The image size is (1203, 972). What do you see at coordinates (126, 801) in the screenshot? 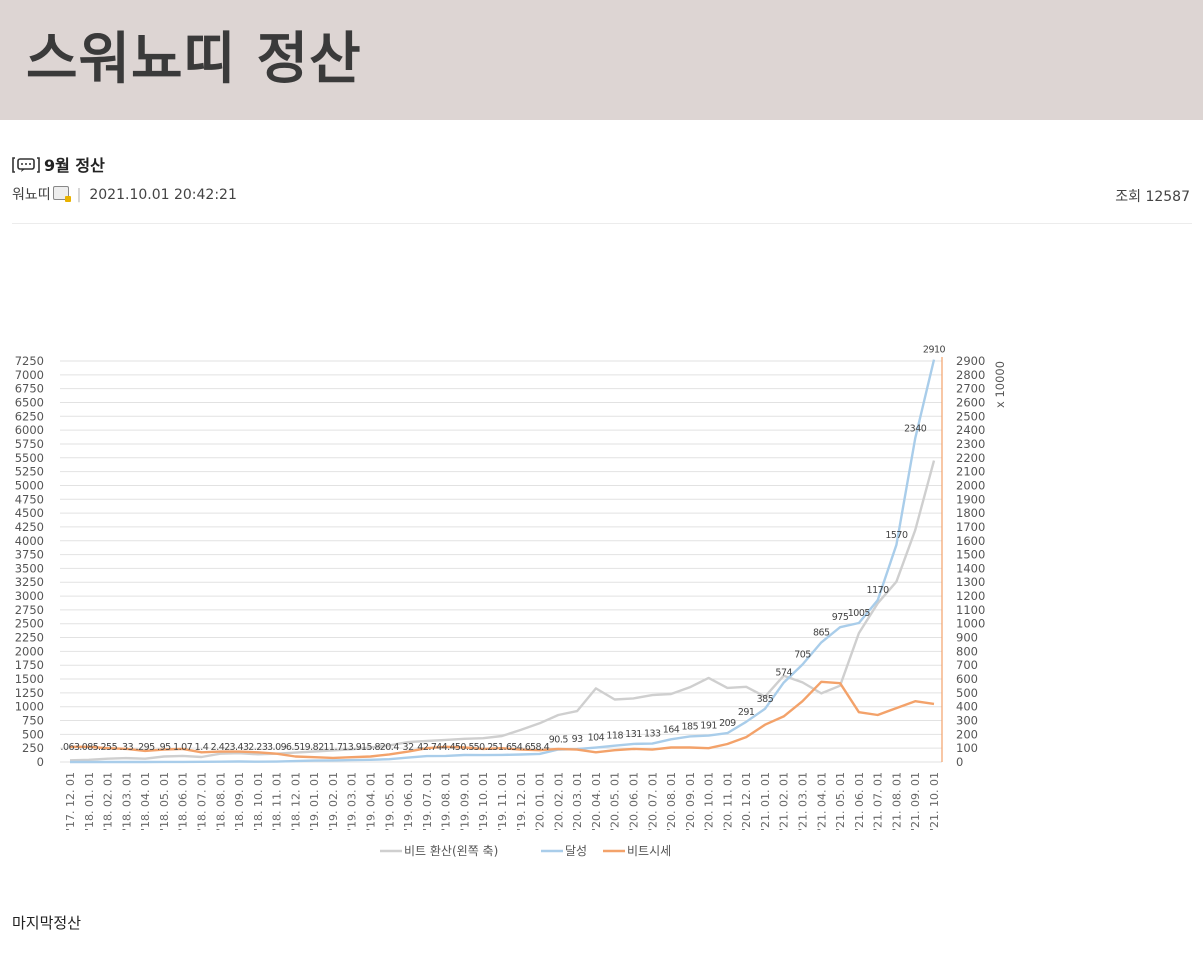
I see `x-tick-label: '18. 03. 01` at bounding box center [126, 801].